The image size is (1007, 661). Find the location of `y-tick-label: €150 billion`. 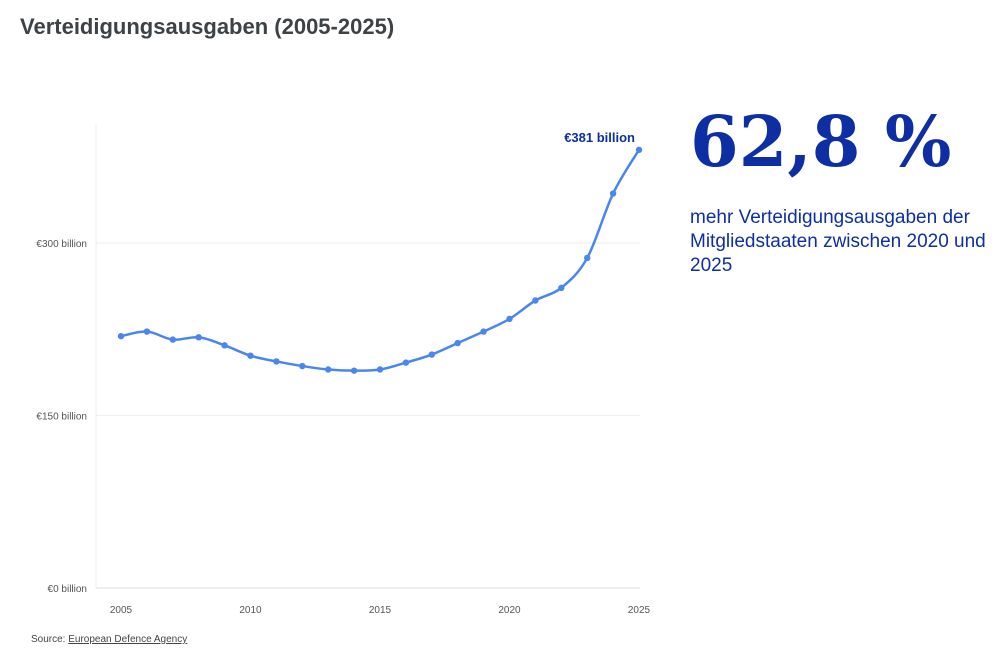

y-tick-label: €150 billion is located at coordinates (61, 417).